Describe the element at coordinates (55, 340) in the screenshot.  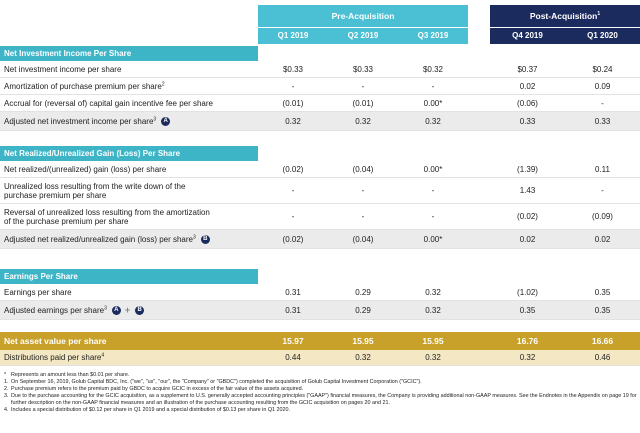
I see `label-text: Net asset value per share` at that location.